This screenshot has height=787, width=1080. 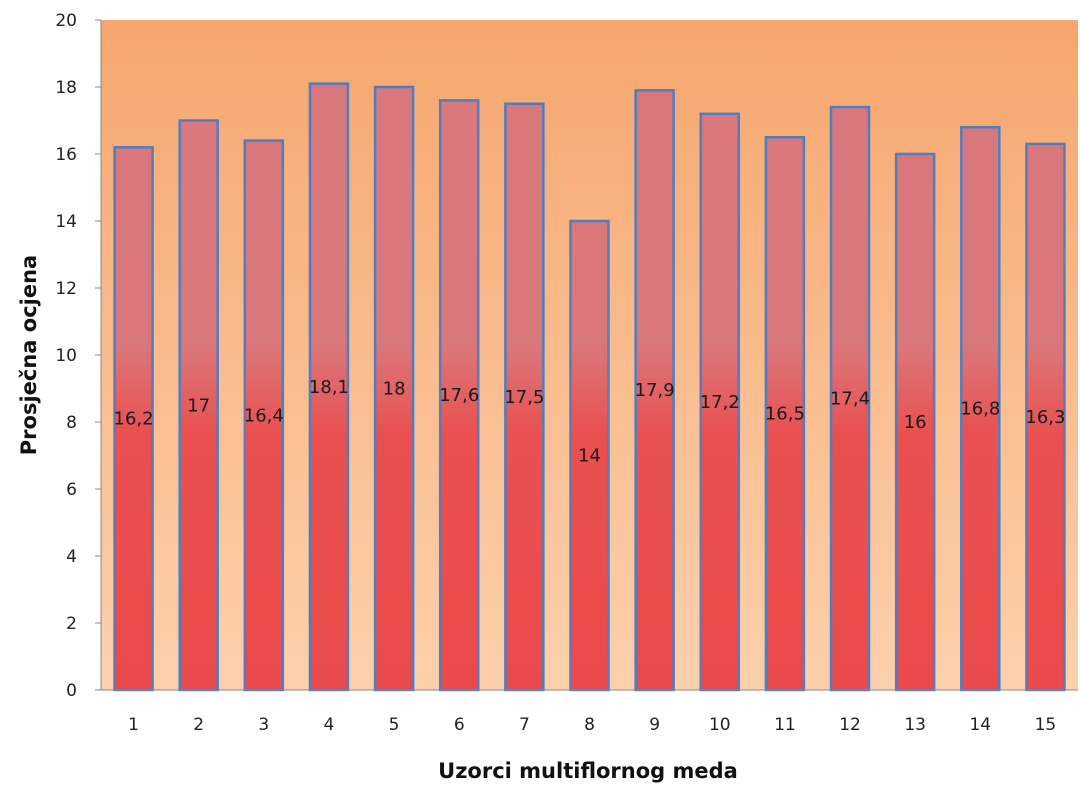 I want to click on data-label-10: 17,2, so click(x=720, y=402).